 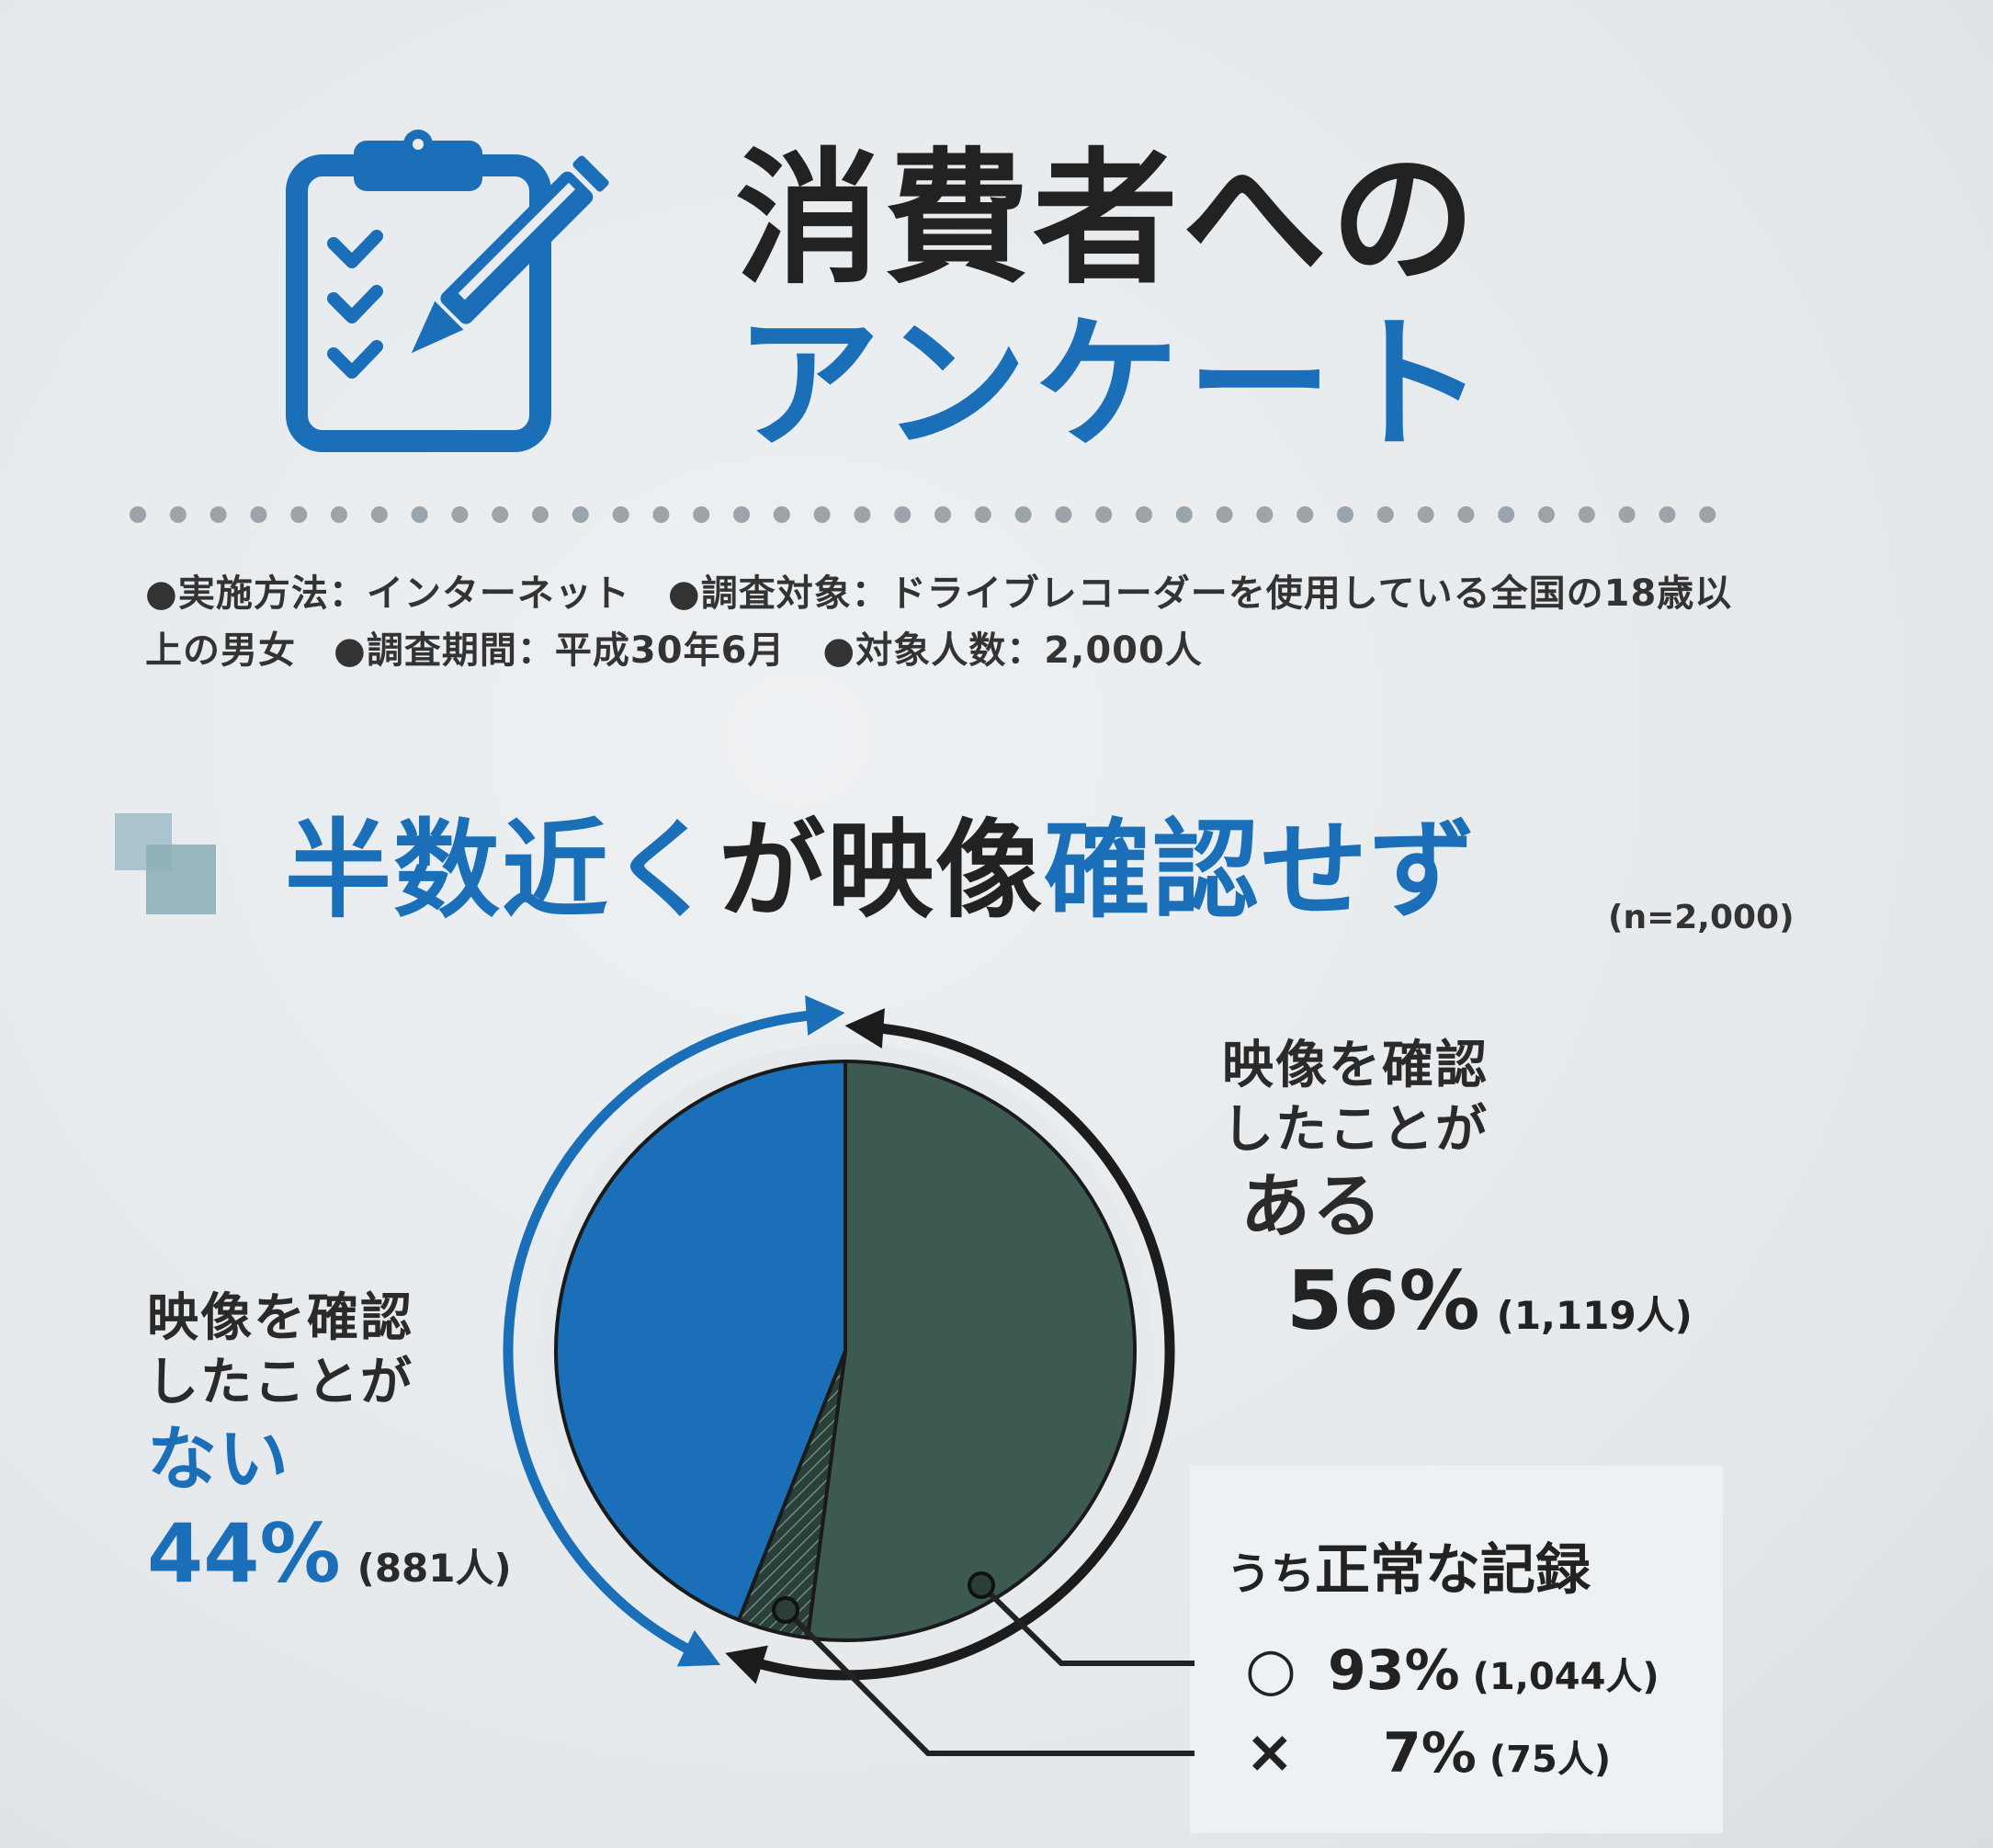 I want to click on heading-part-1: 半数近く, so click(x=502, y=871).